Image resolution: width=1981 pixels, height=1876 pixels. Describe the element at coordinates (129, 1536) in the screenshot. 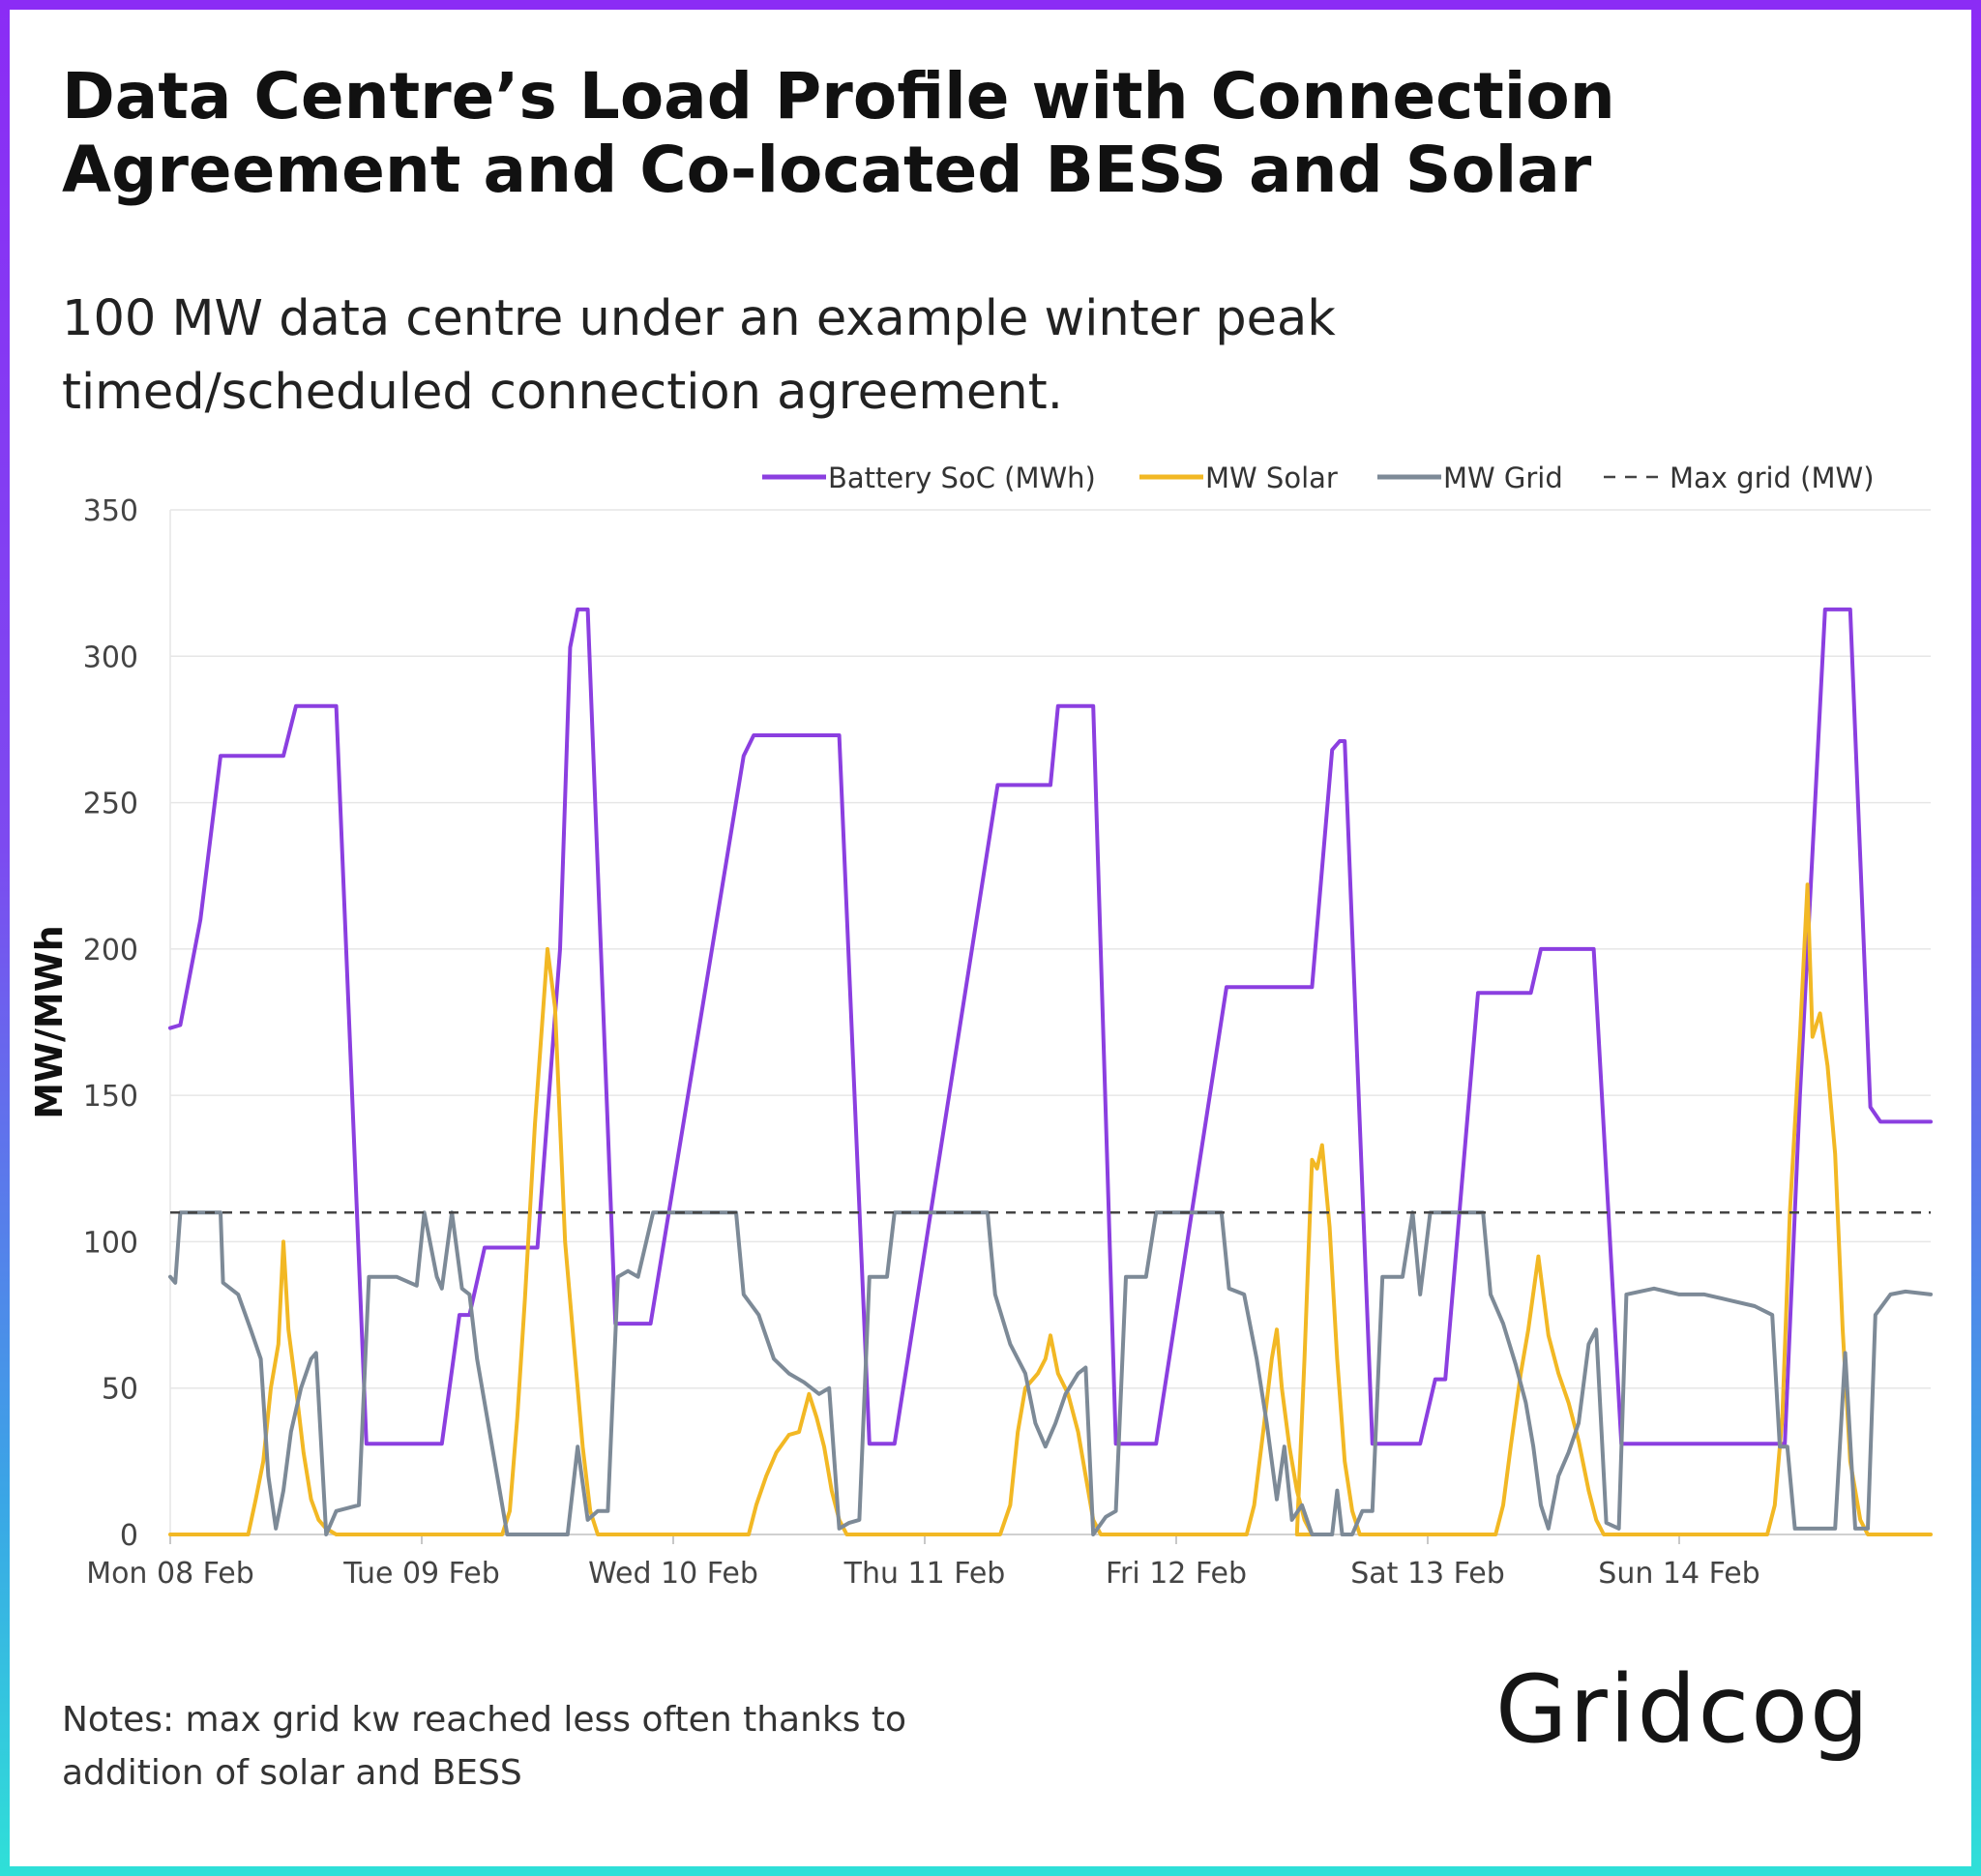

I see `y-tick-label: 0` at that location.